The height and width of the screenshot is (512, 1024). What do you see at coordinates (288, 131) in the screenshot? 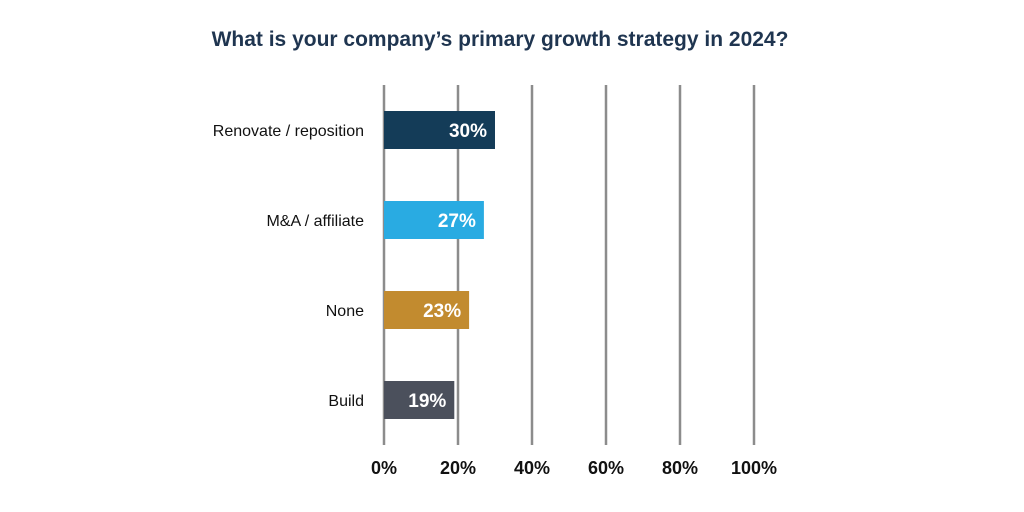
I see `category-label: Renovate / reposition` at bounding box center [288, 131].